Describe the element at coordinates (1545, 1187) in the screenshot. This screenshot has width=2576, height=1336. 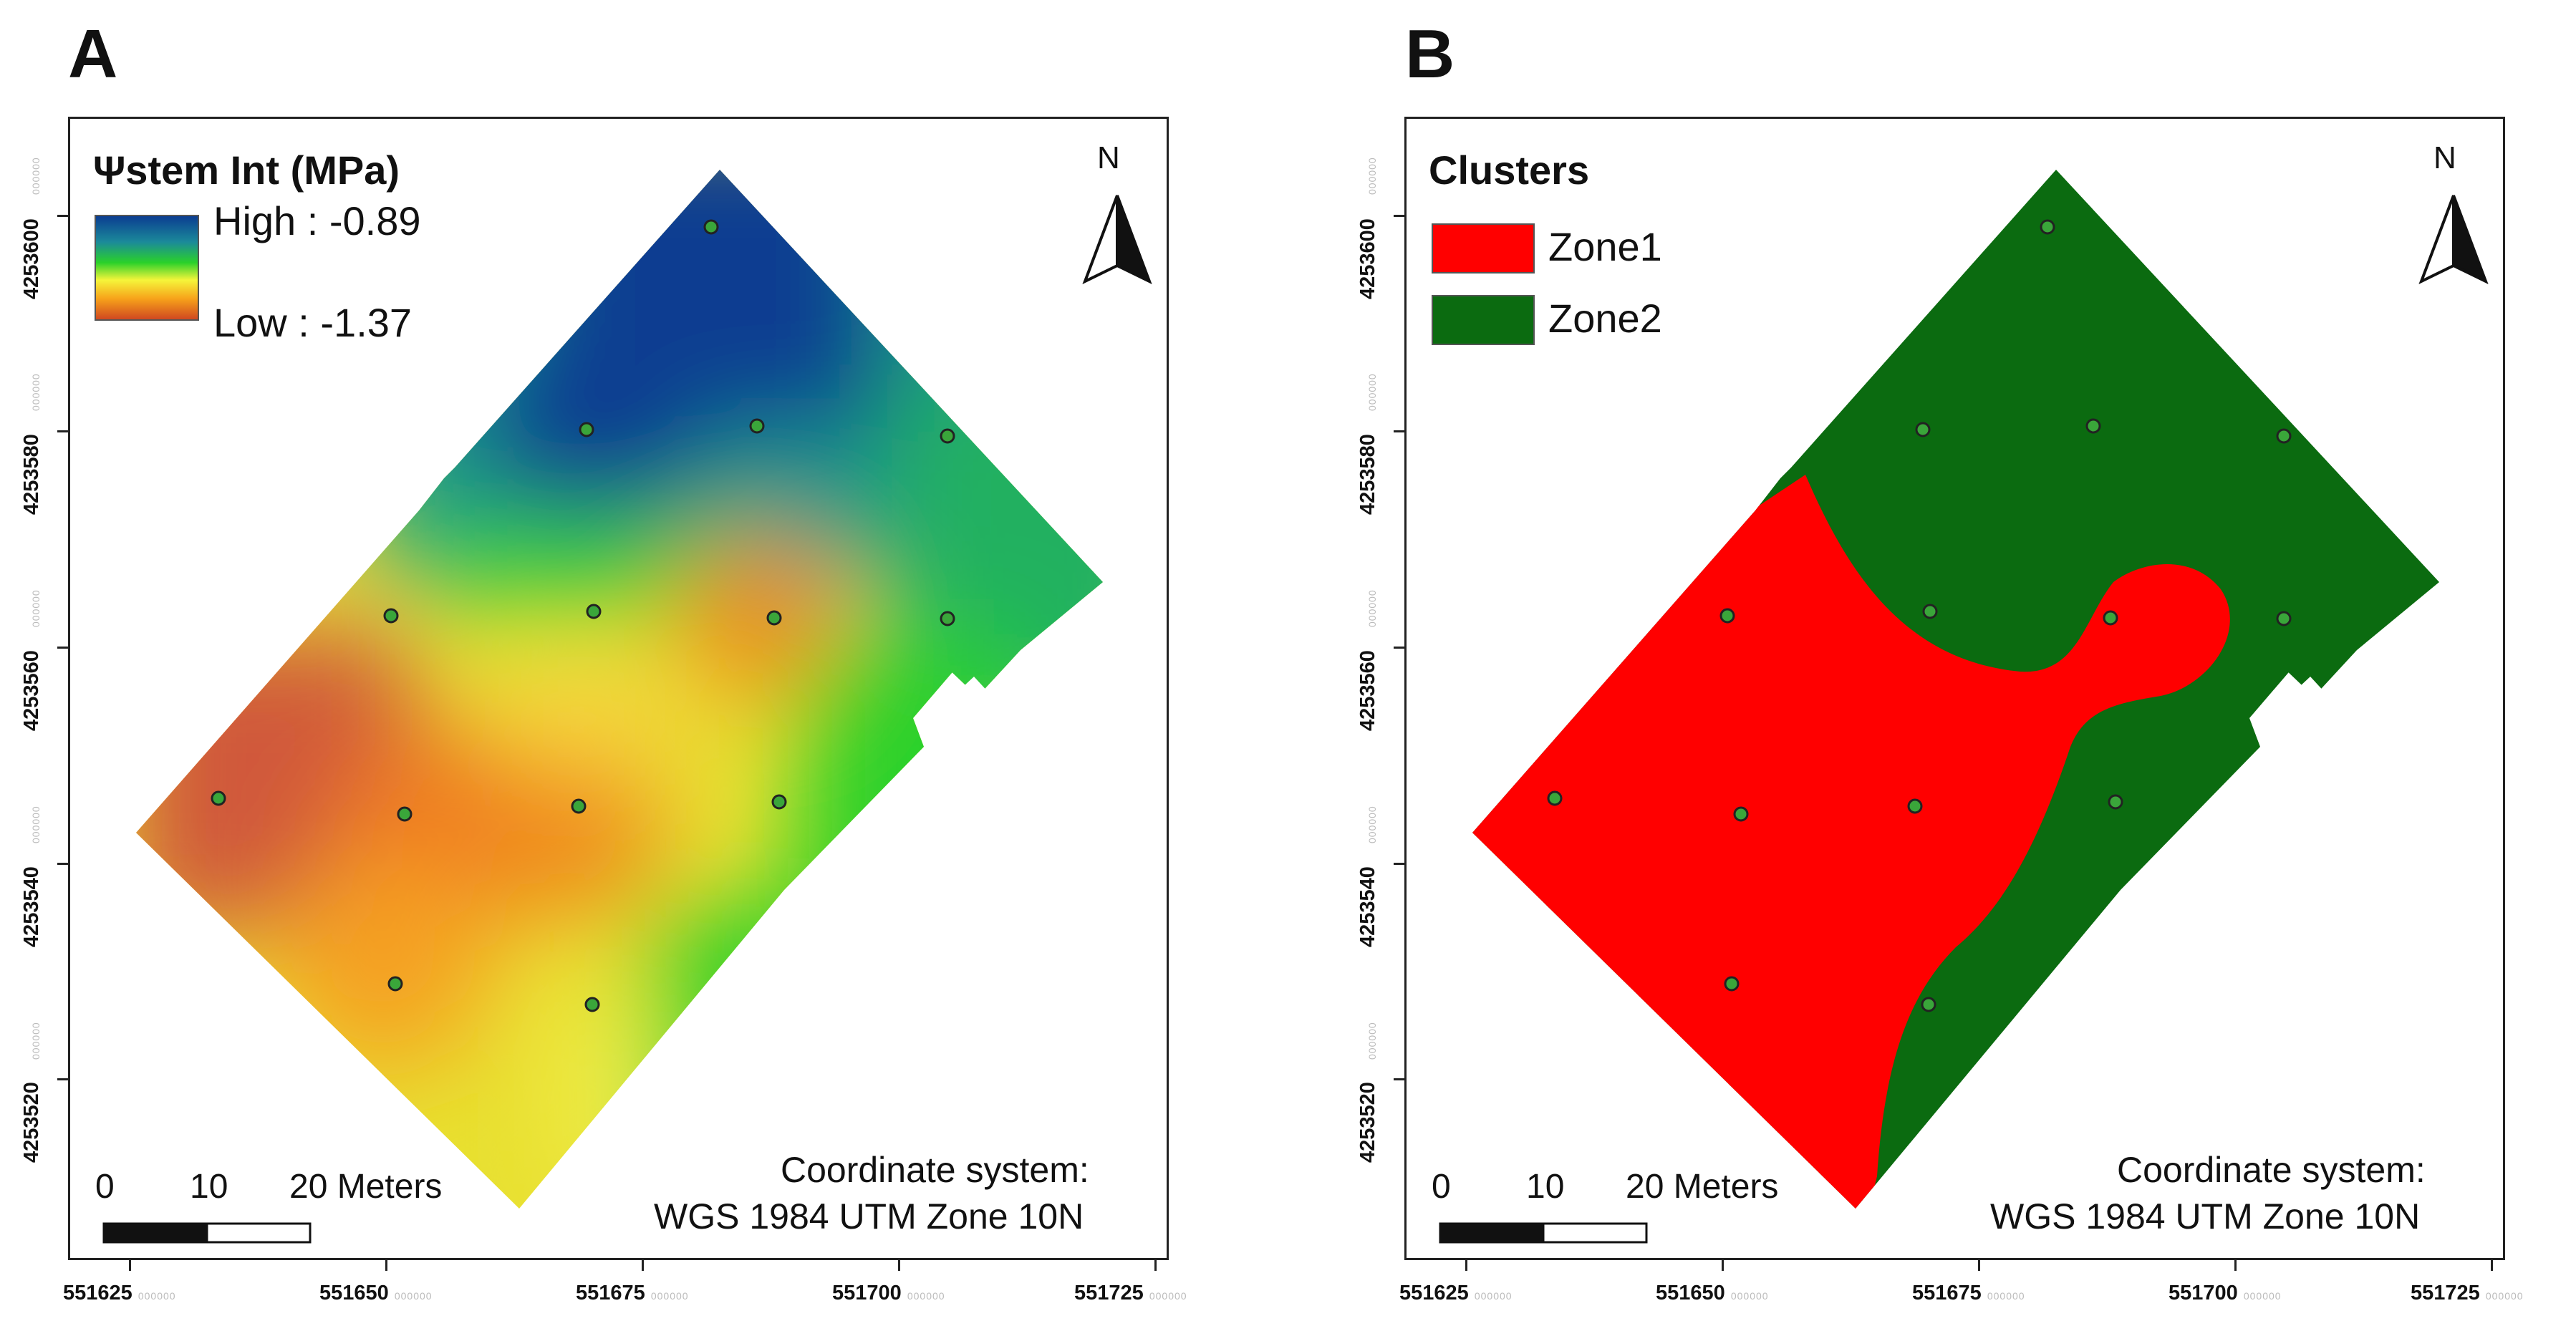
I see `scale-label-10-b: 10` at that location.